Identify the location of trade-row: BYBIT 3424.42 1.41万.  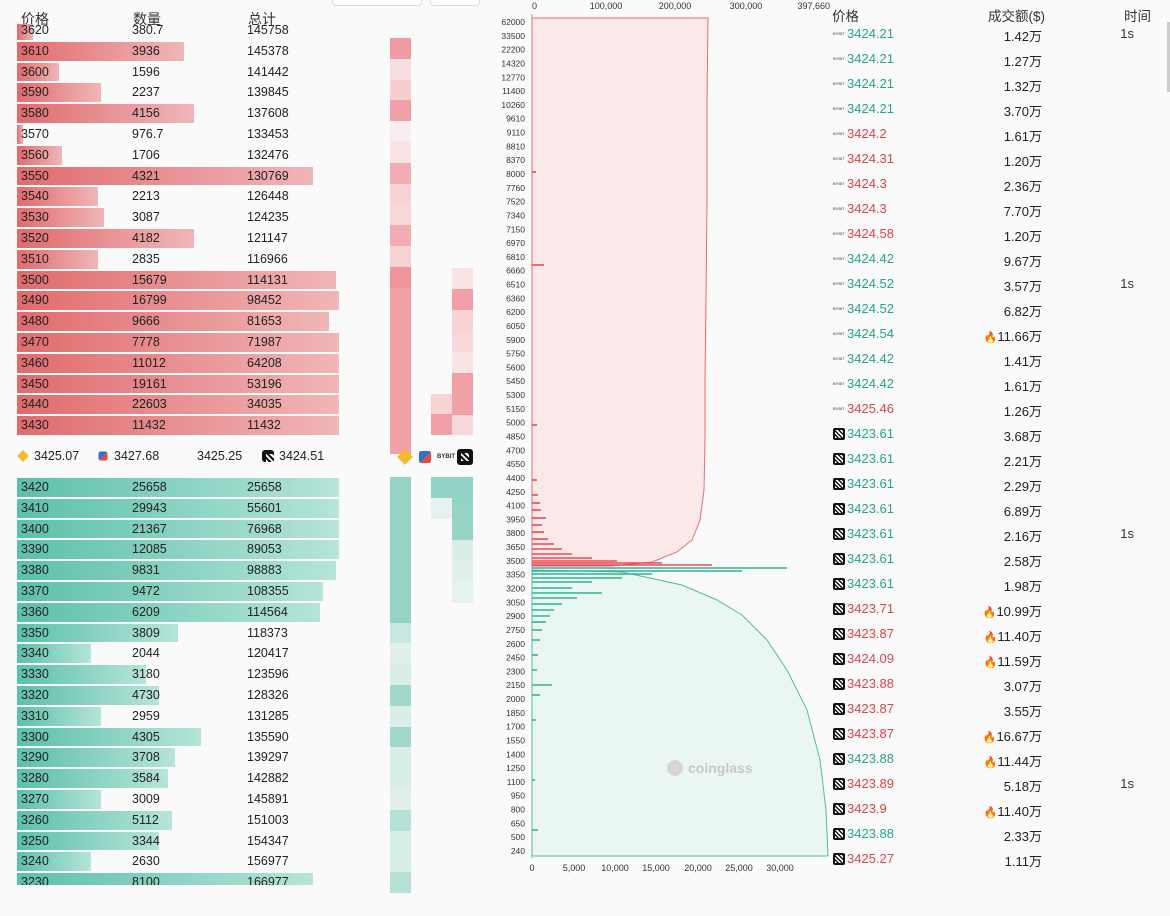
(995, 360).